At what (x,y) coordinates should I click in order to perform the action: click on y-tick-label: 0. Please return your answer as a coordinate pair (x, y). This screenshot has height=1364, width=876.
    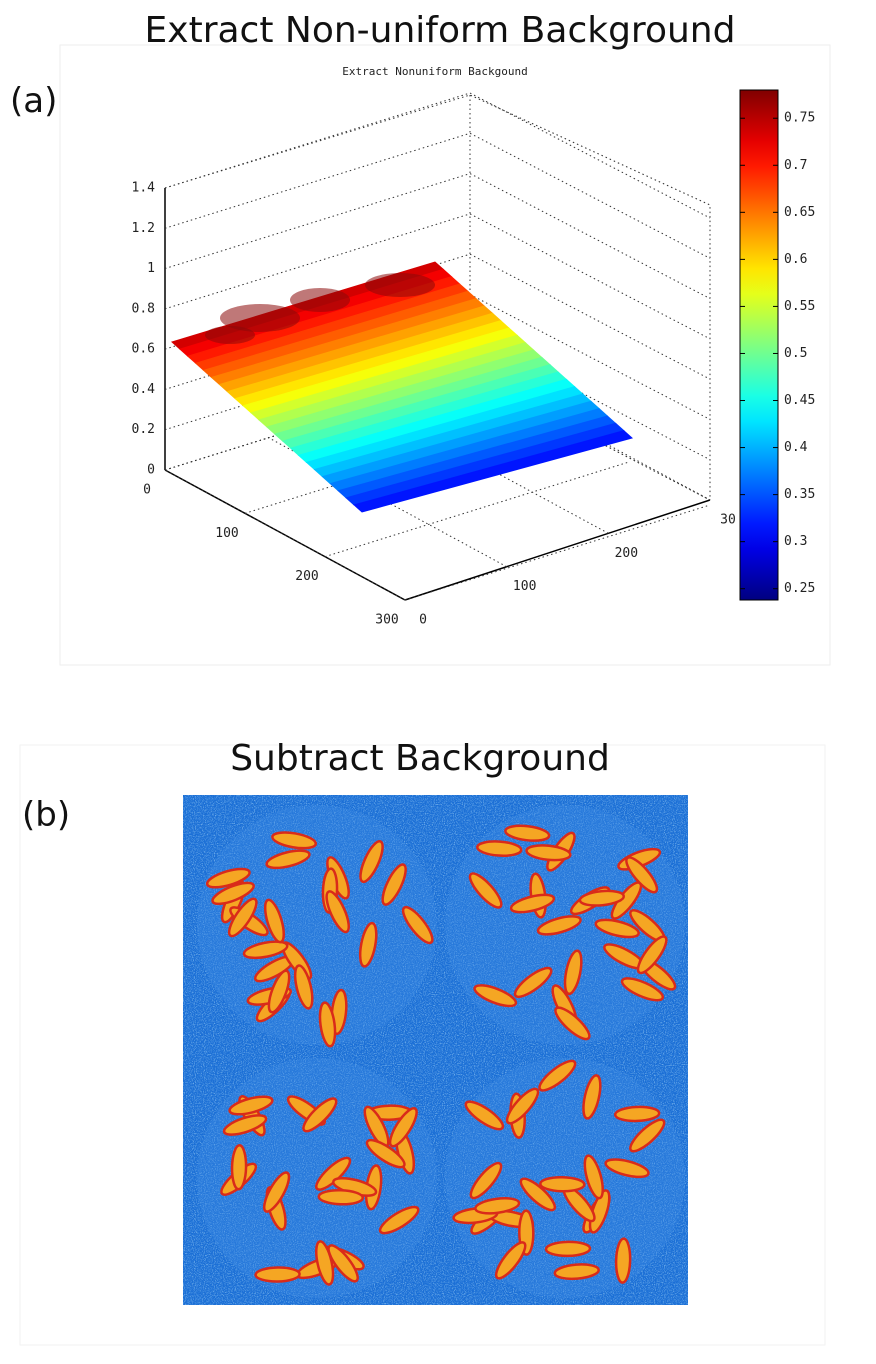
    Looking at the image, I should click on (423, 620).